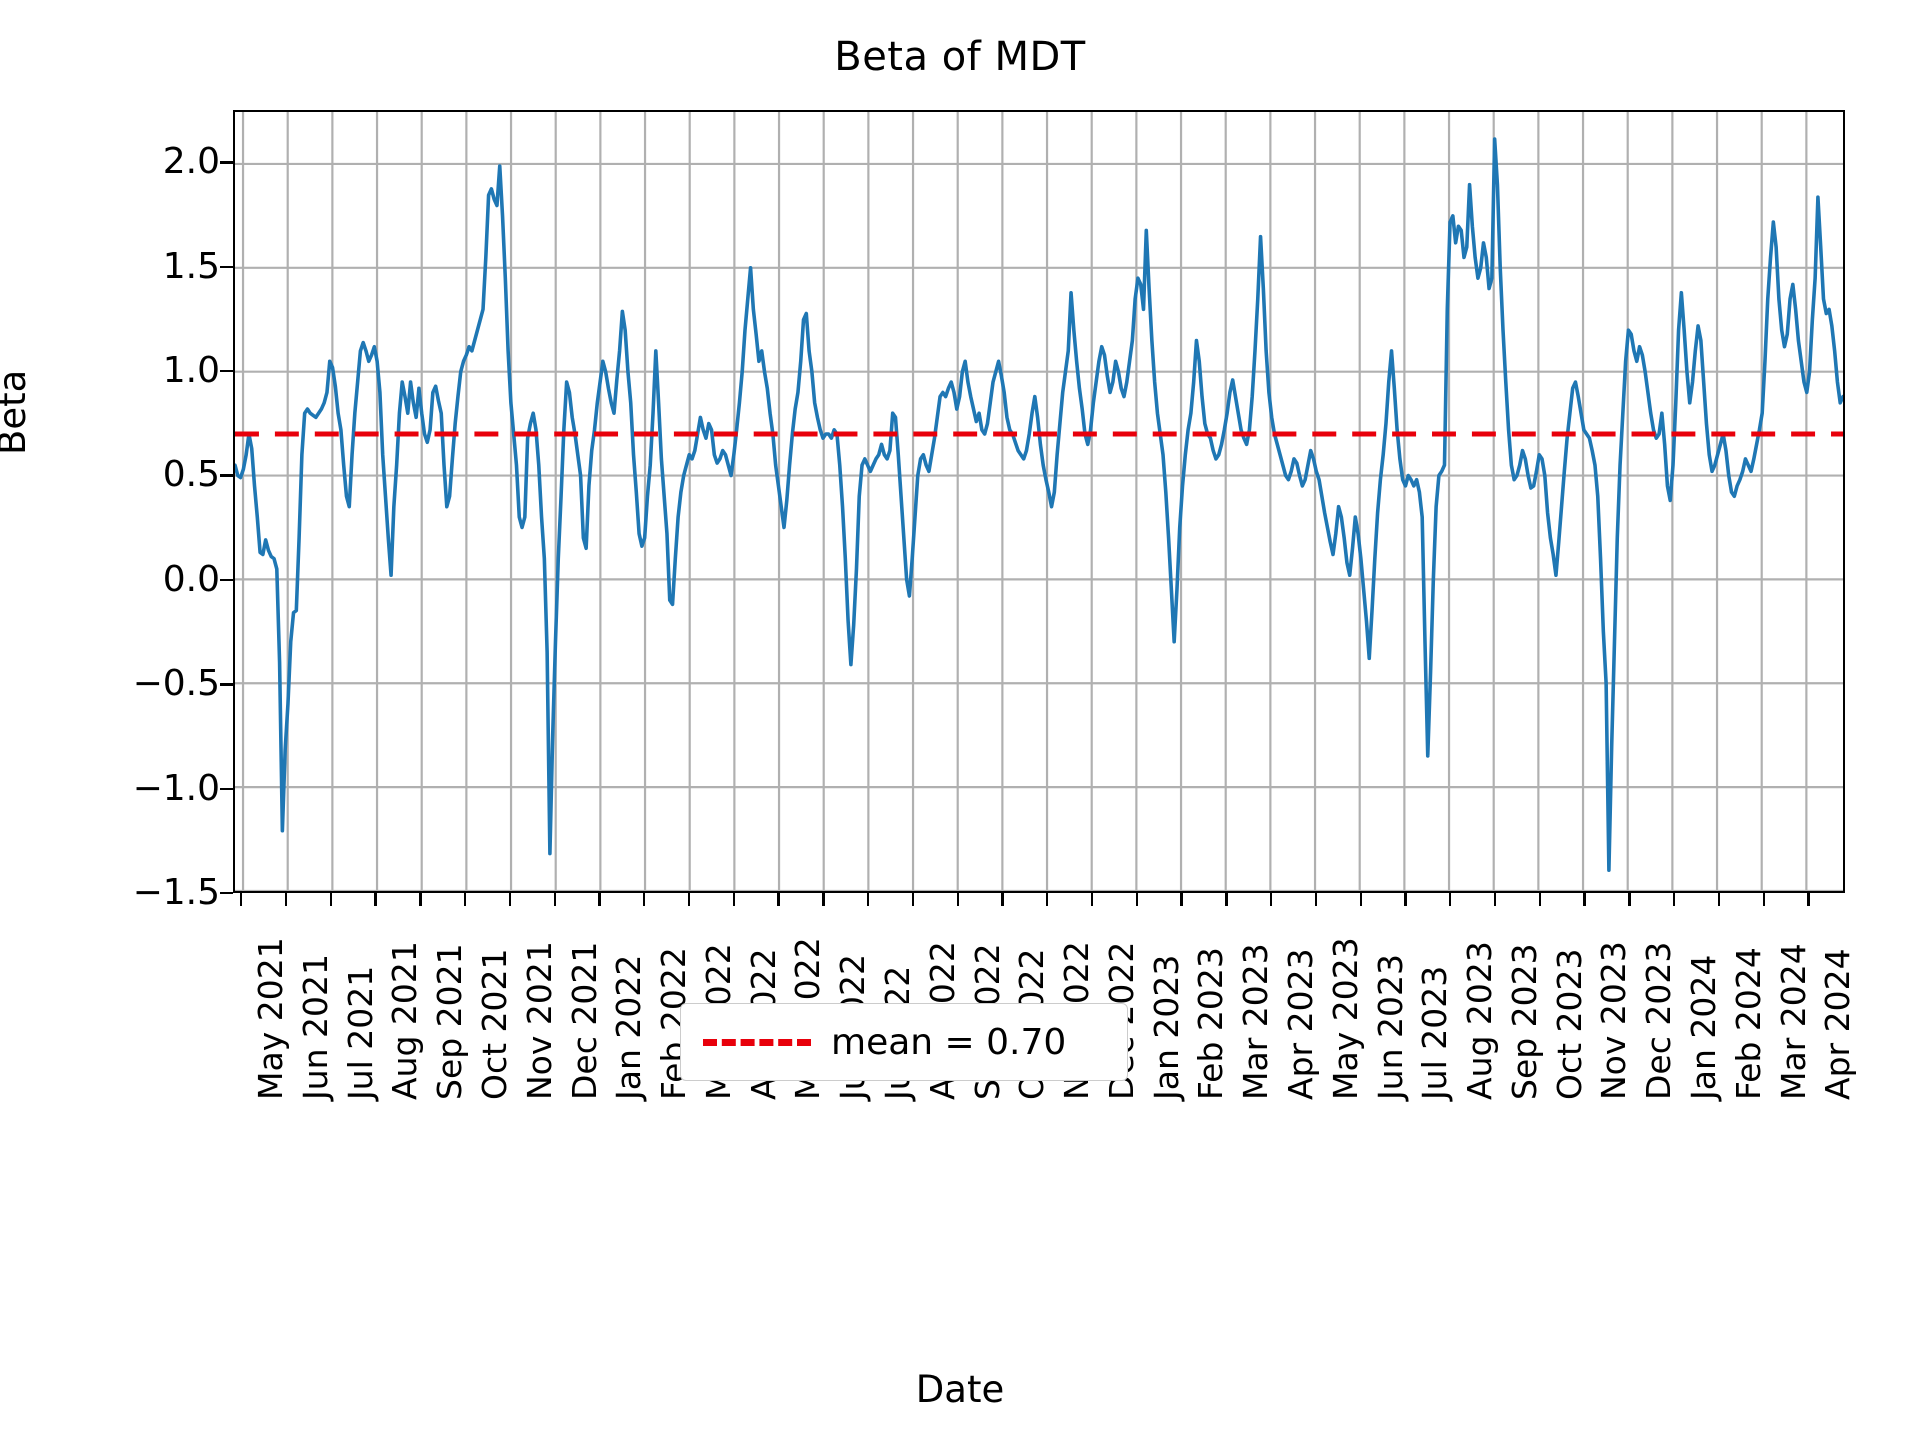 The height and width of the screenshot is (1440, 1920). I want to click on y-axis-tick-label: 1.5, so click(191, 266).